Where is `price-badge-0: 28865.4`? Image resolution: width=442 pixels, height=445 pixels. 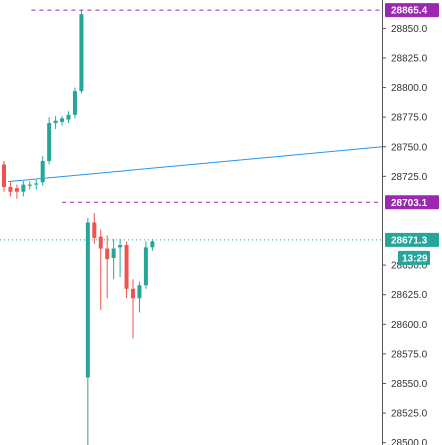 price-badge-0: 28865.4 is located at coordinates (412, 10).